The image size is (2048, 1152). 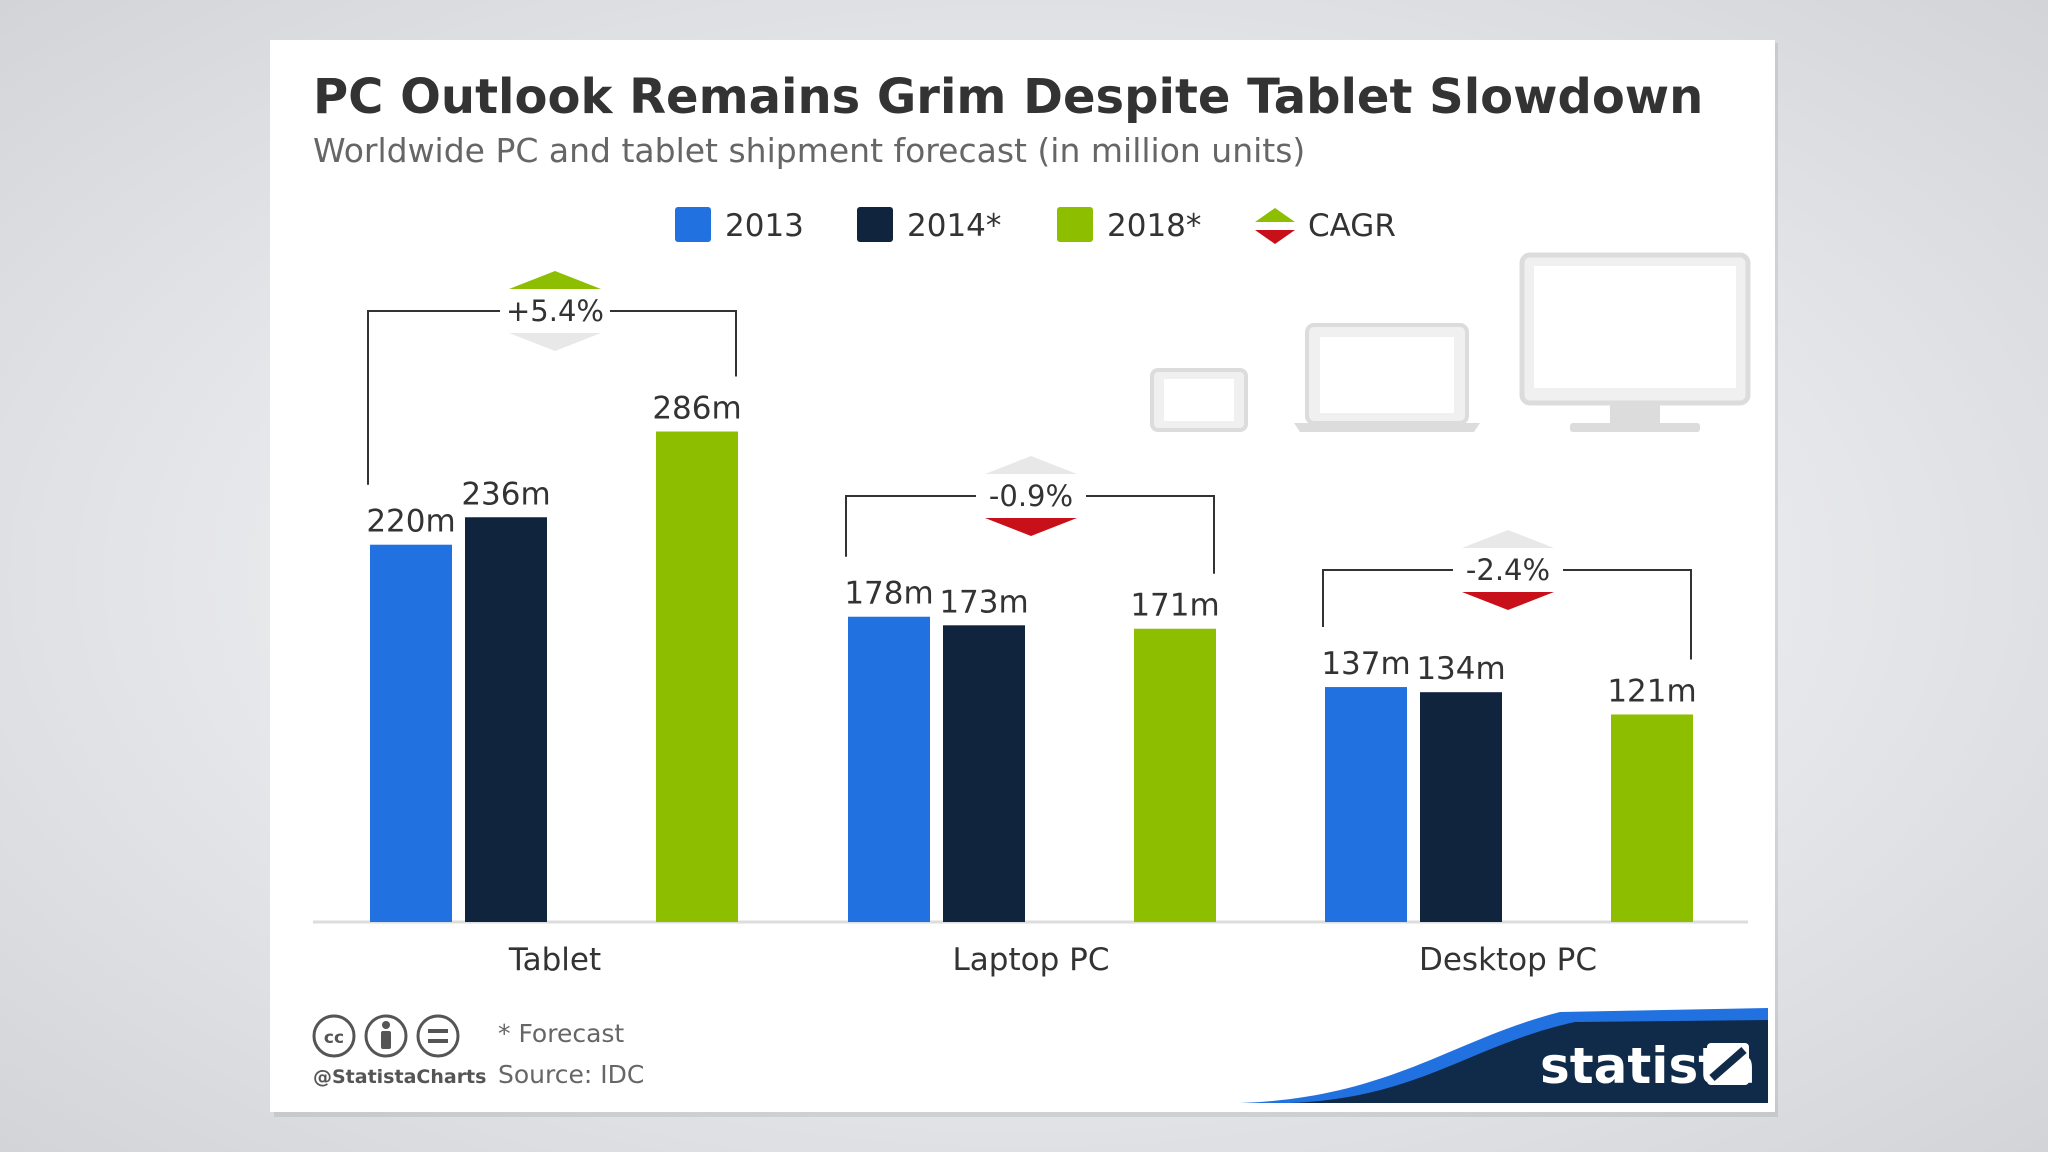 What do you see at coordinates (555, 342) in the screenshot?
I see `cagr-tablet-down-arrow` at bounding box center [555, 342].